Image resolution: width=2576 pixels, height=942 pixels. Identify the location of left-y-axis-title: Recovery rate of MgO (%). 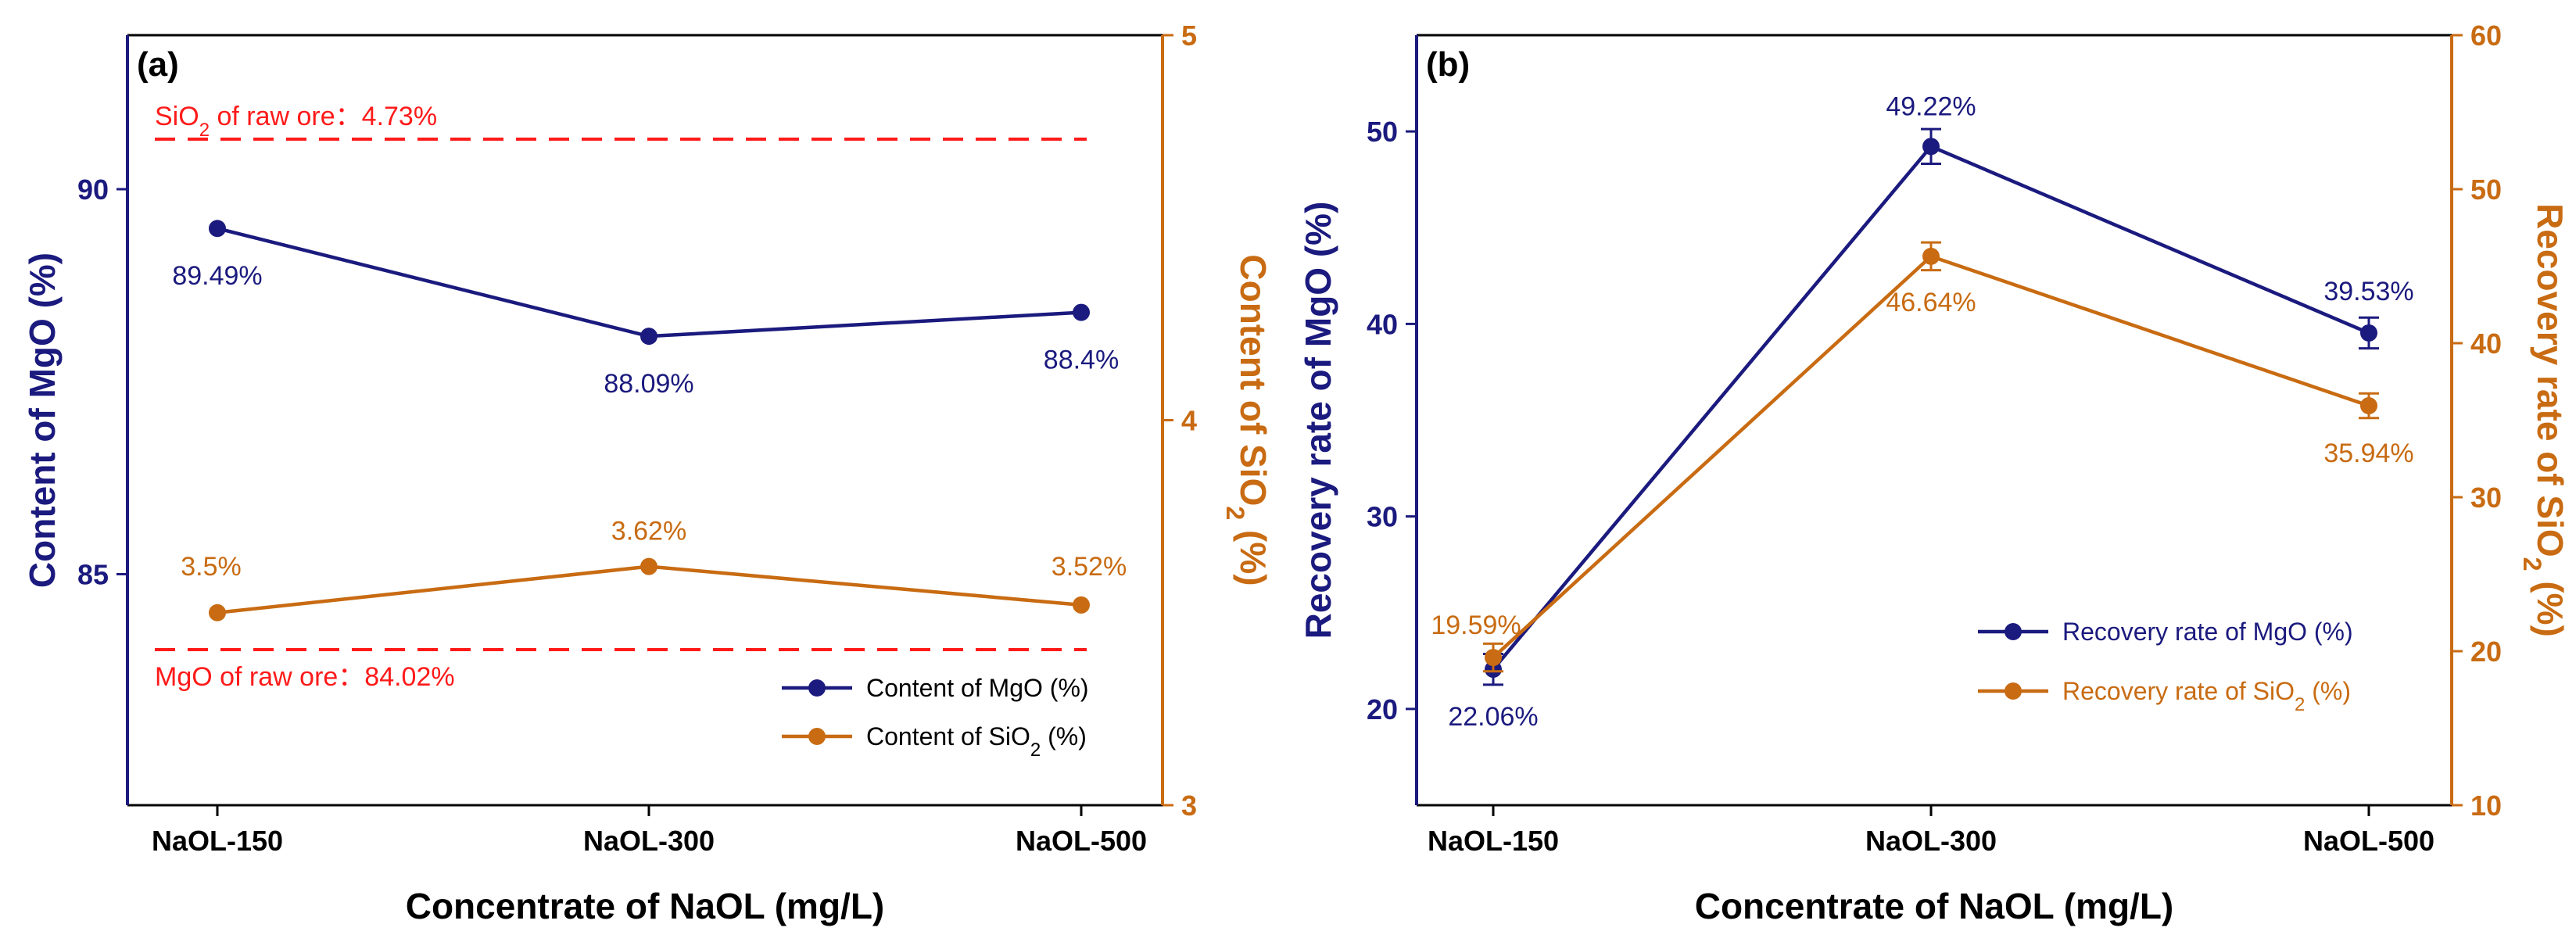
(1318, 421).